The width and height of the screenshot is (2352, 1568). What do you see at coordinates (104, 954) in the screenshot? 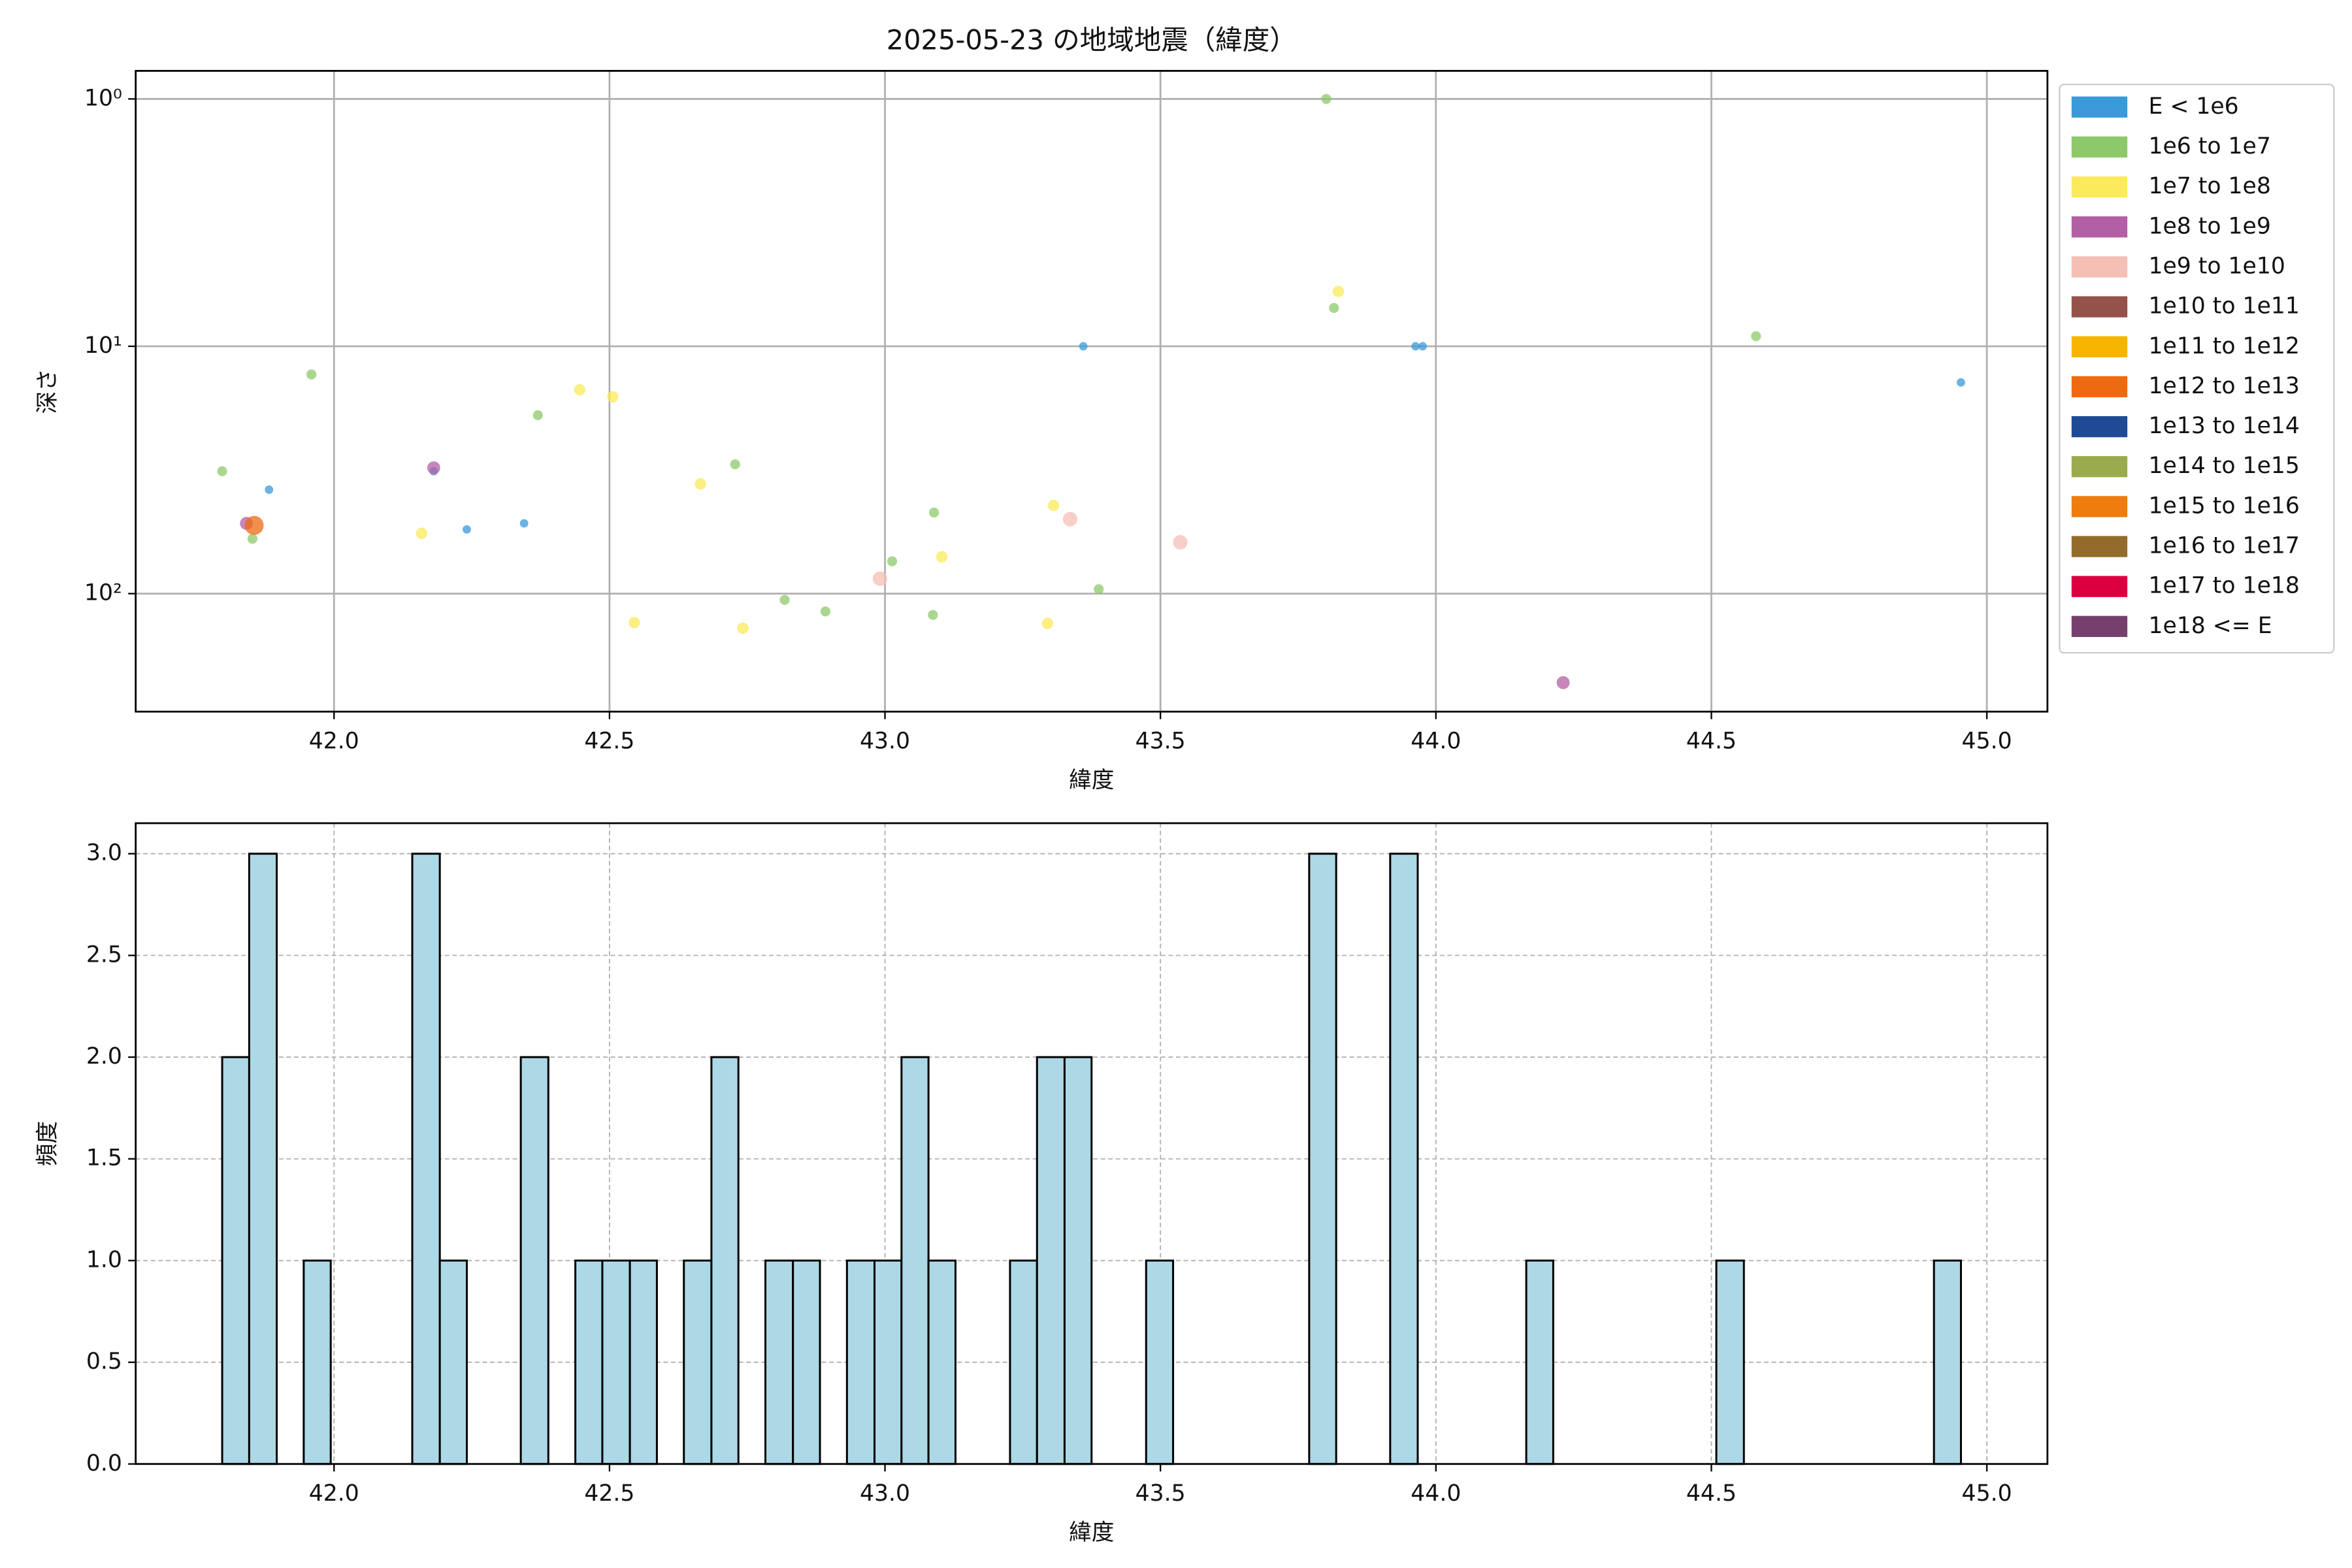
I see `y-tick-label: 2.5` at bounding box center [104, 954].